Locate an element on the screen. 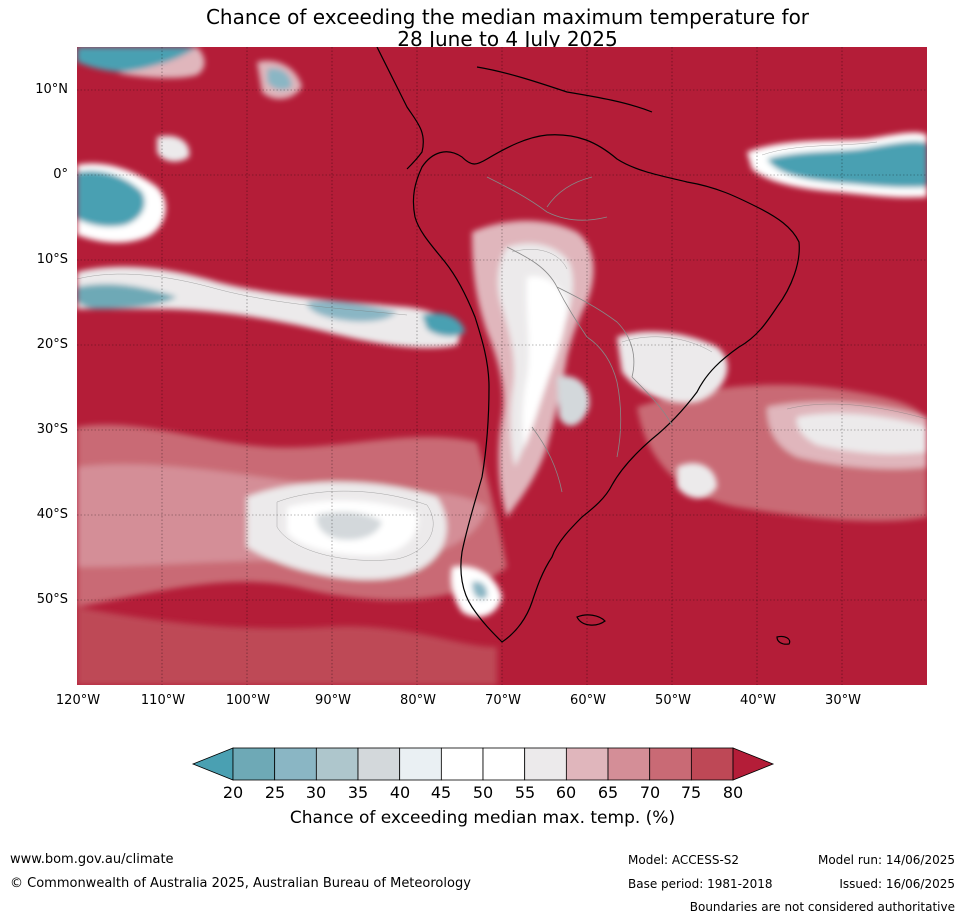 This screenshot has height=919, width=965. lat-label-10s: 10°S is located at coordinates (52, 259).